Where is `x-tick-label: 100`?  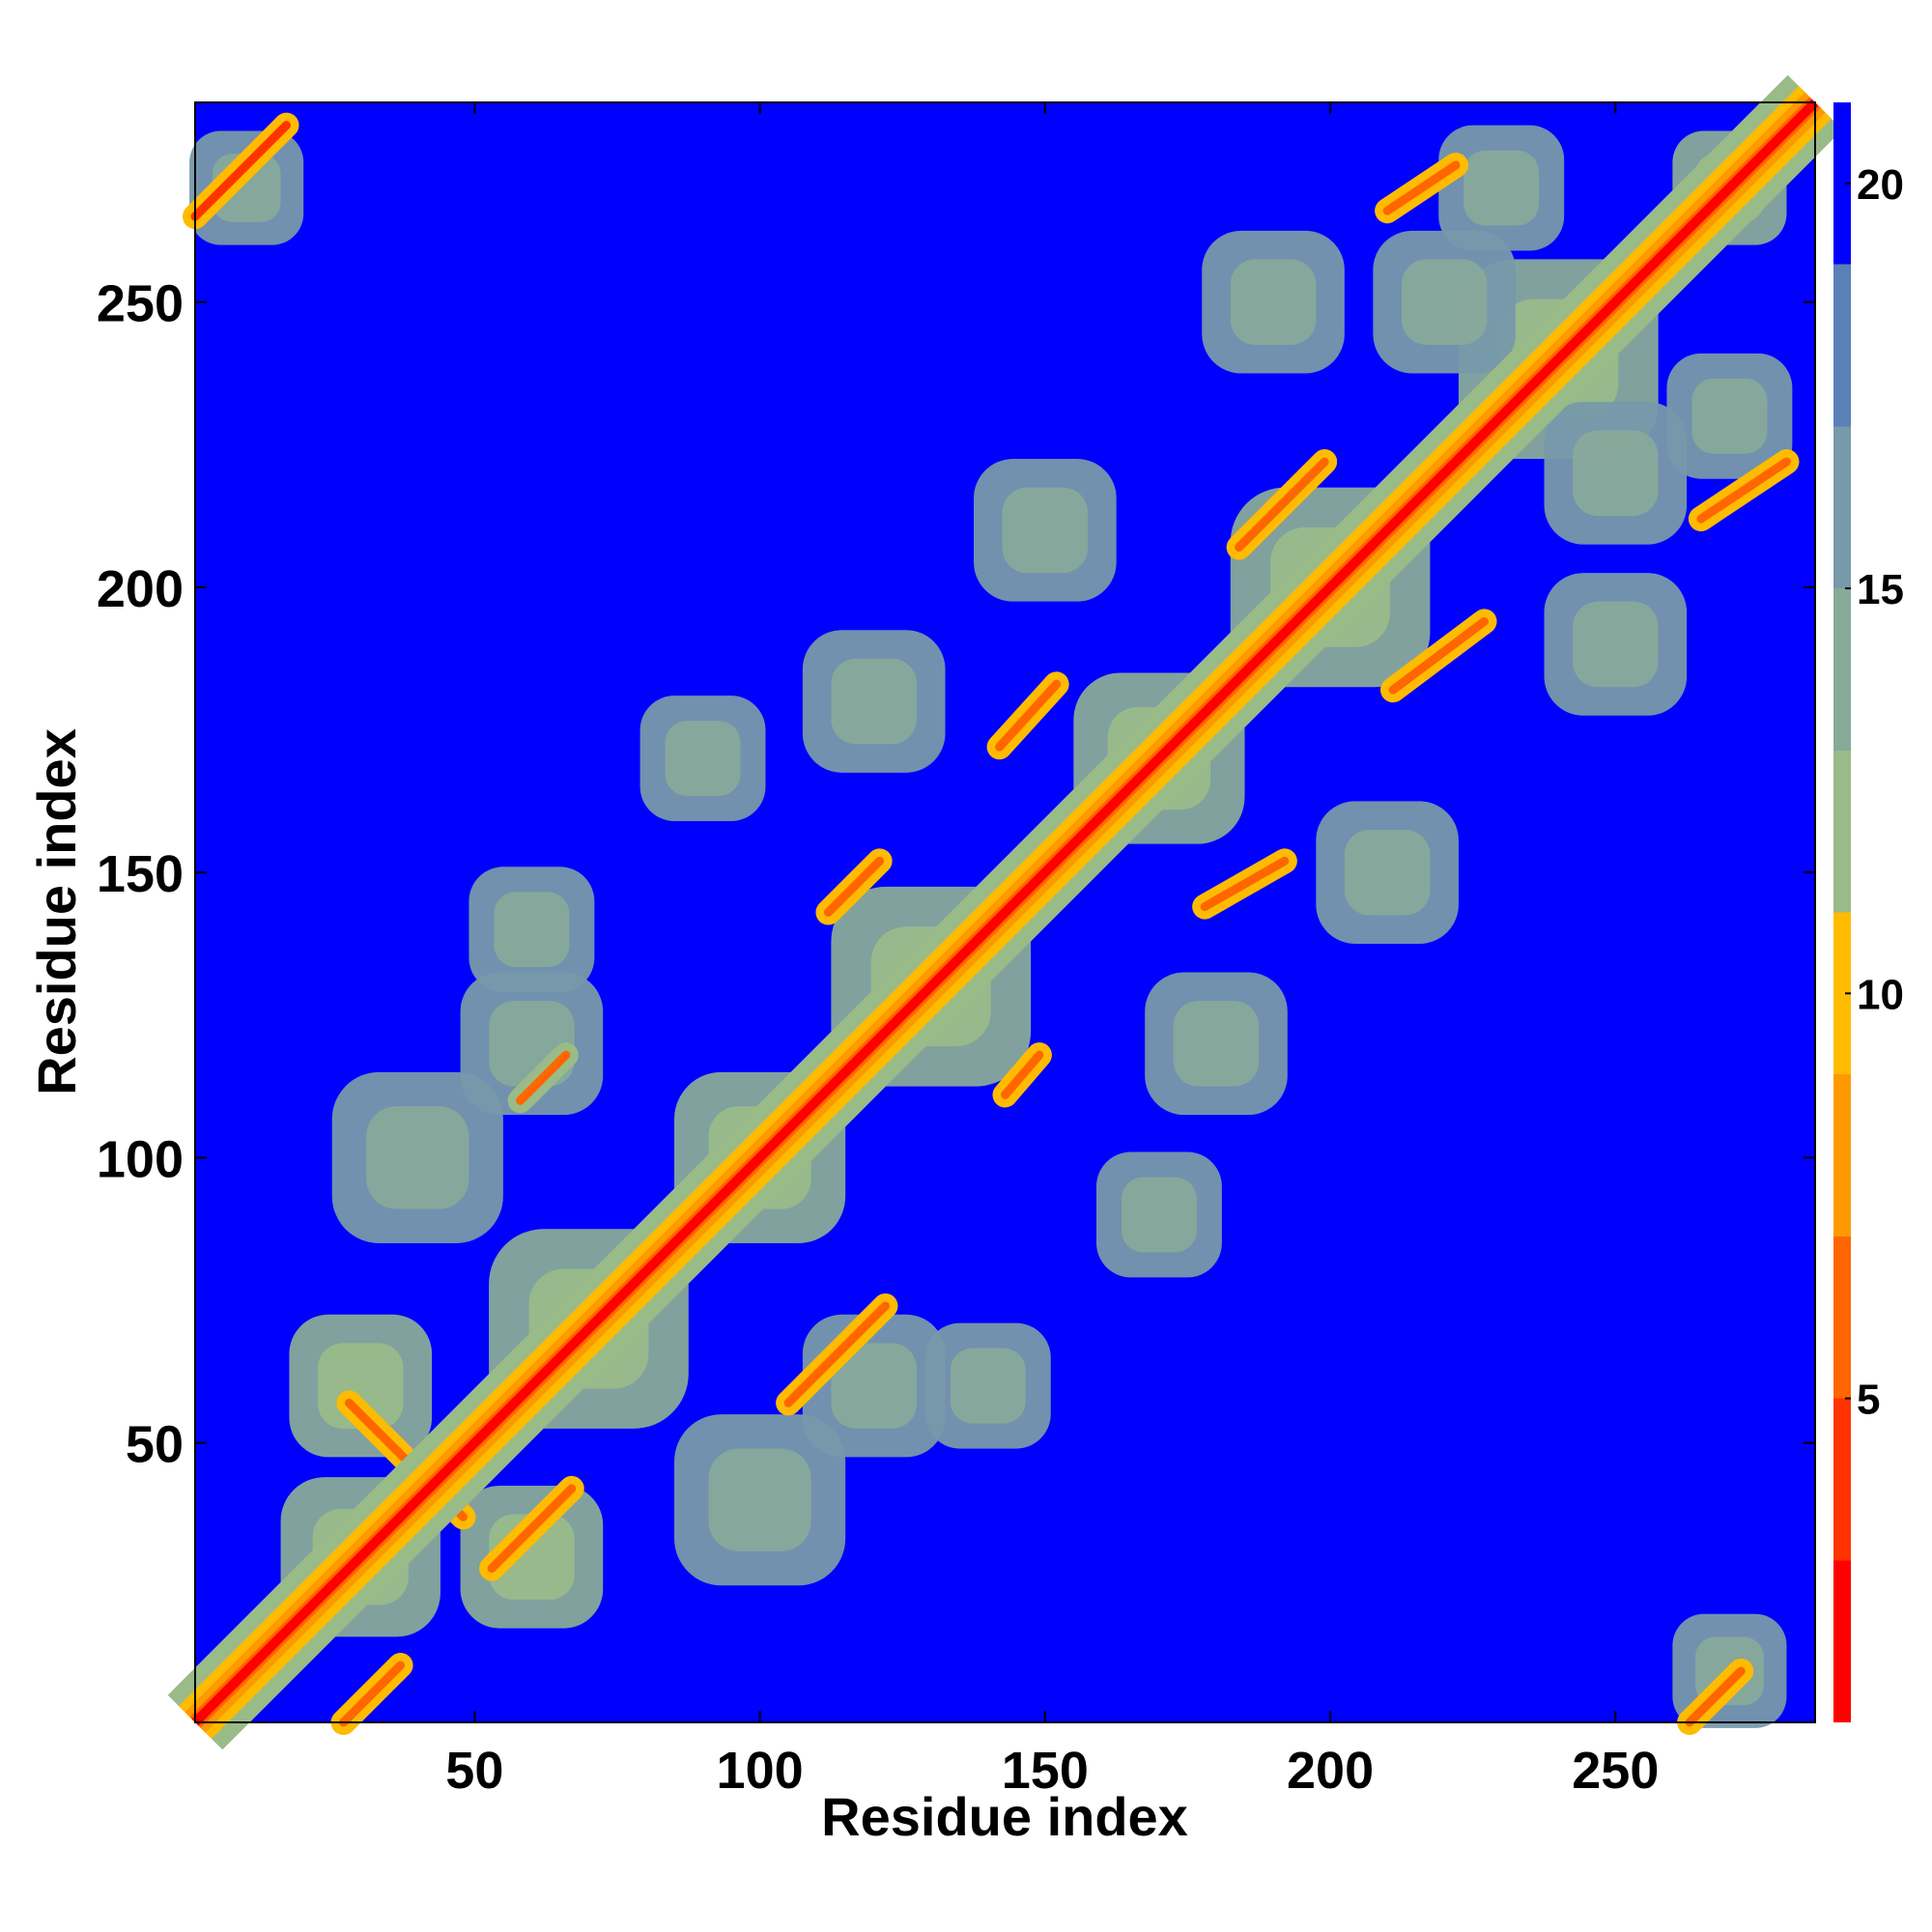
x-tick-label: 100 is located at coordinates (760, 1771).